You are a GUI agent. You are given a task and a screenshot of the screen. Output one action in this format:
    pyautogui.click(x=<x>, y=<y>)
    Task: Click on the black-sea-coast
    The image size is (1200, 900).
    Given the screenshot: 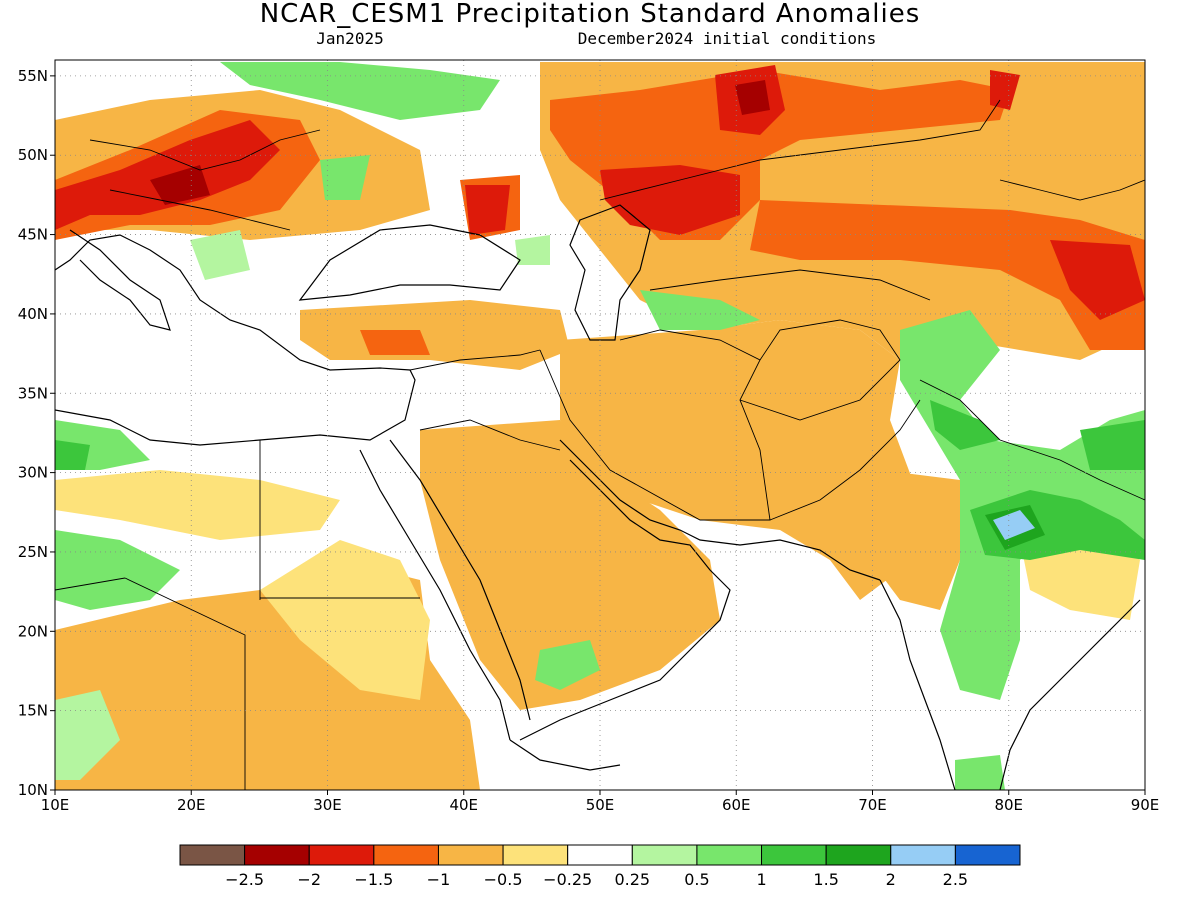 What is the action you would take?
    pyautogui.click(x=409, y=262)
    